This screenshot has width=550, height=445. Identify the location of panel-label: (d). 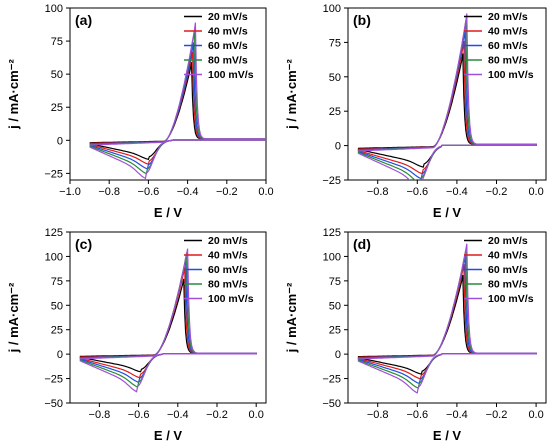
(362, 244).